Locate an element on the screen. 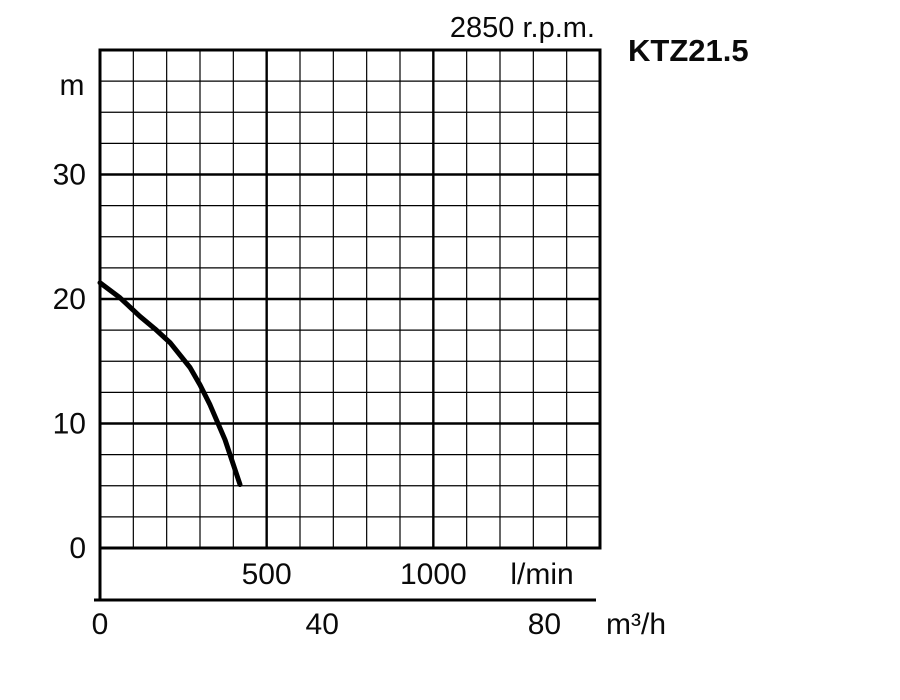  head-flow-curve is located at coordinates (170, 383).